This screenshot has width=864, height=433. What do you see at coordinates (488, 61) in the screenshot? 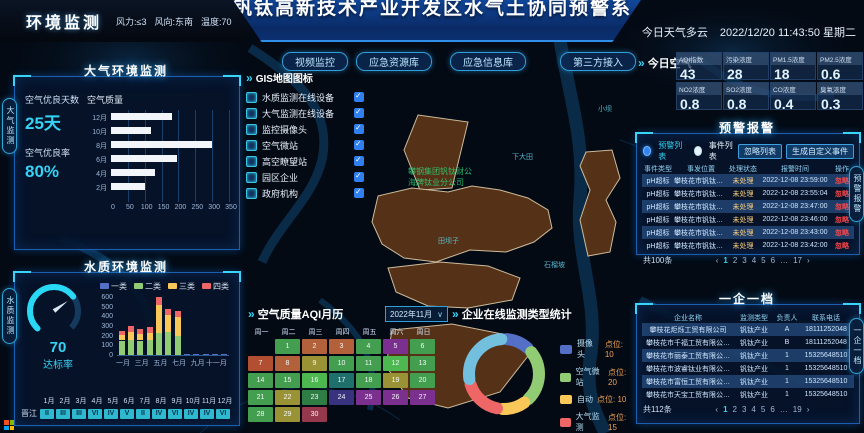
I see `center-button-3: 应急信息库` at bounding box center [488, 61].